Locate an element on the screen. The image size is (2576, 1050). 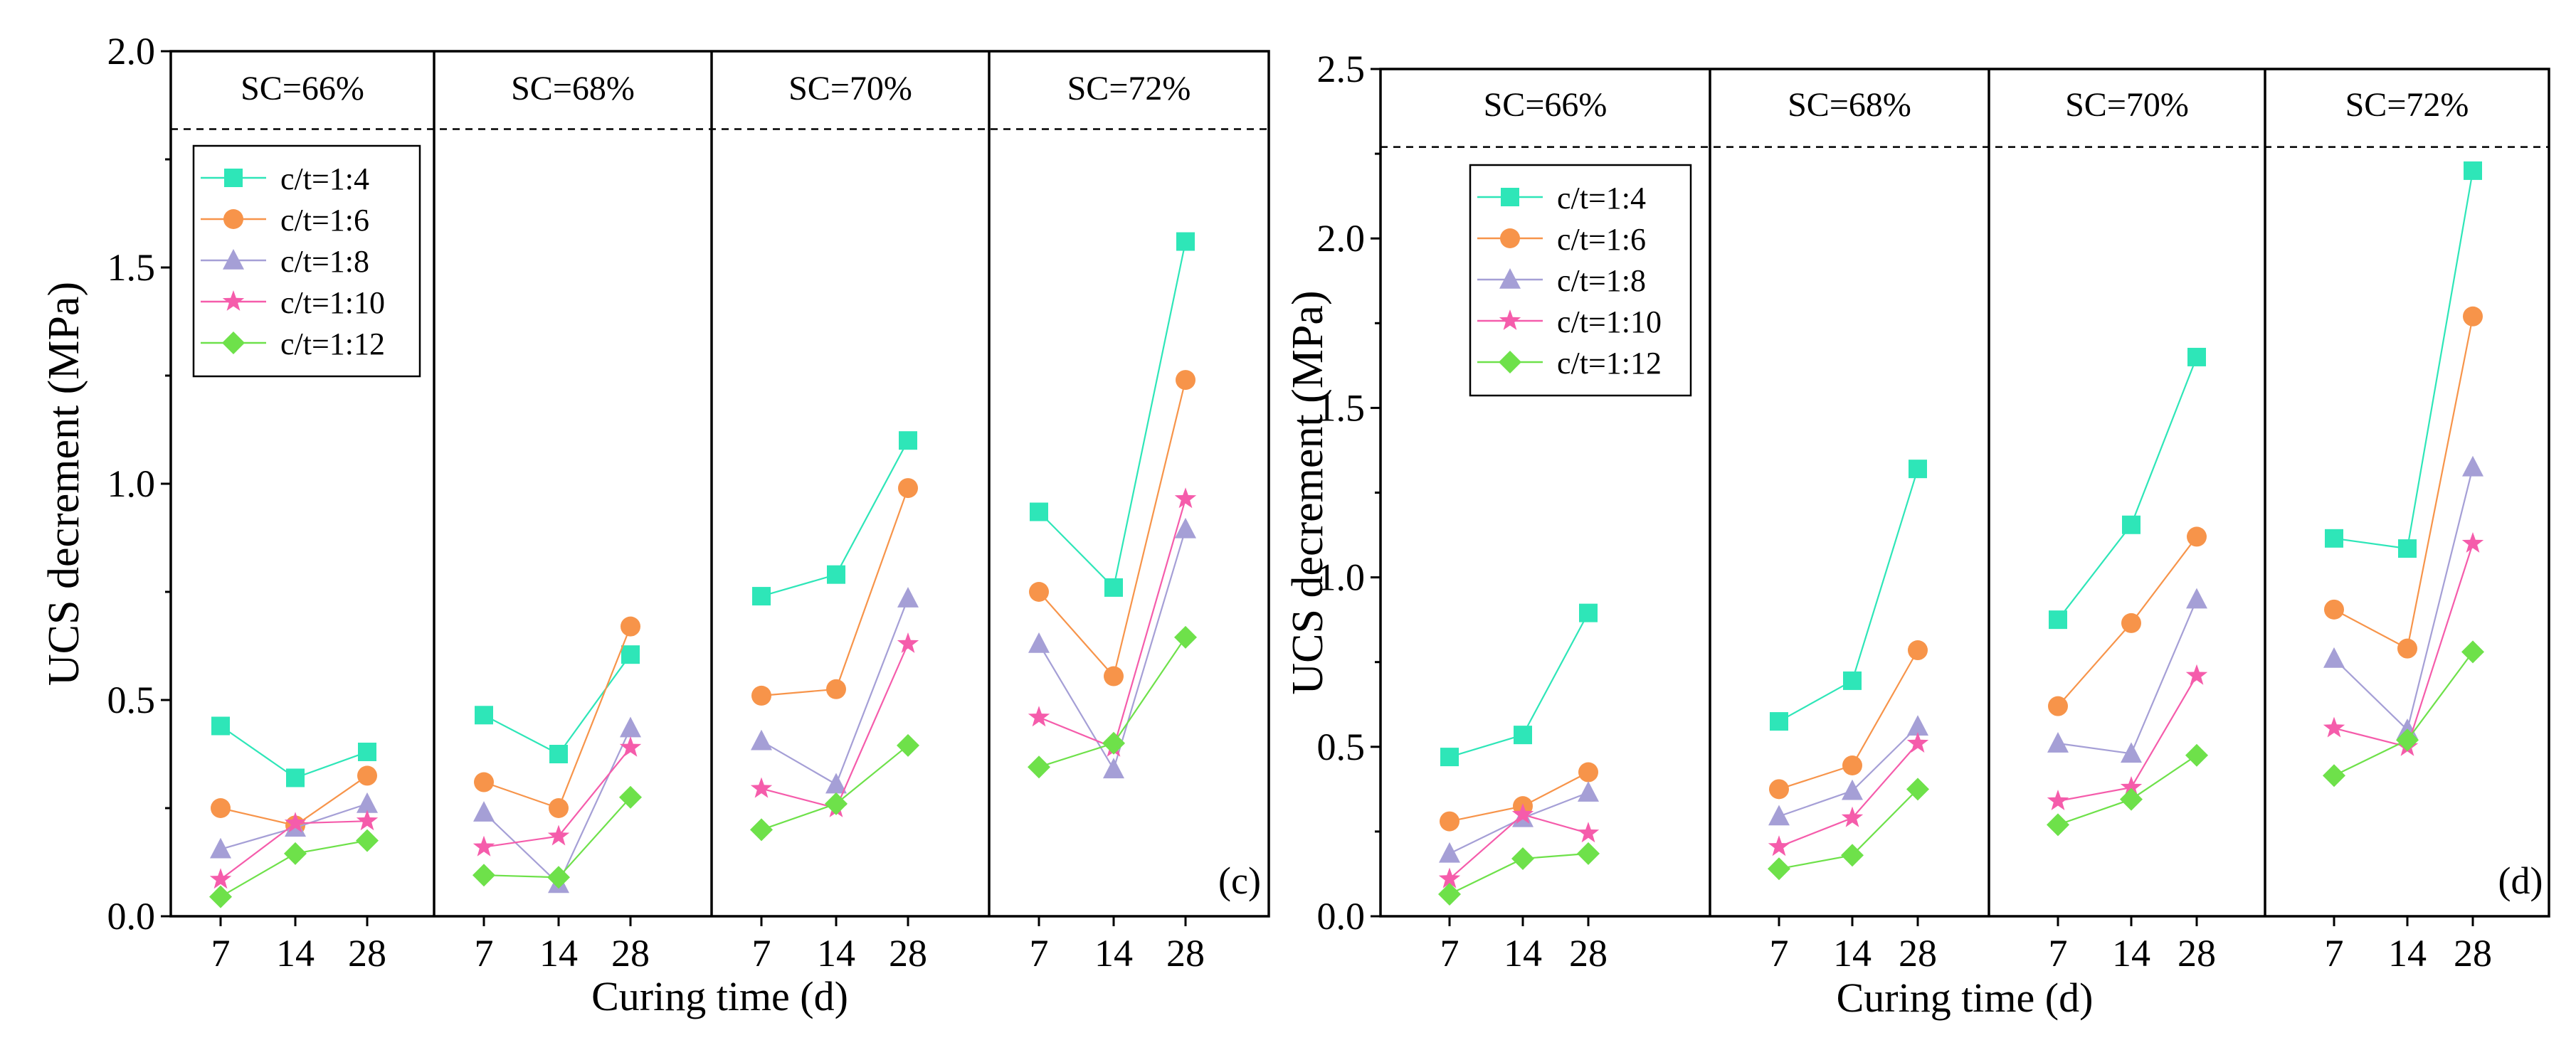
y-tick-label: 0.5 is located at coordinates (1341, 747).